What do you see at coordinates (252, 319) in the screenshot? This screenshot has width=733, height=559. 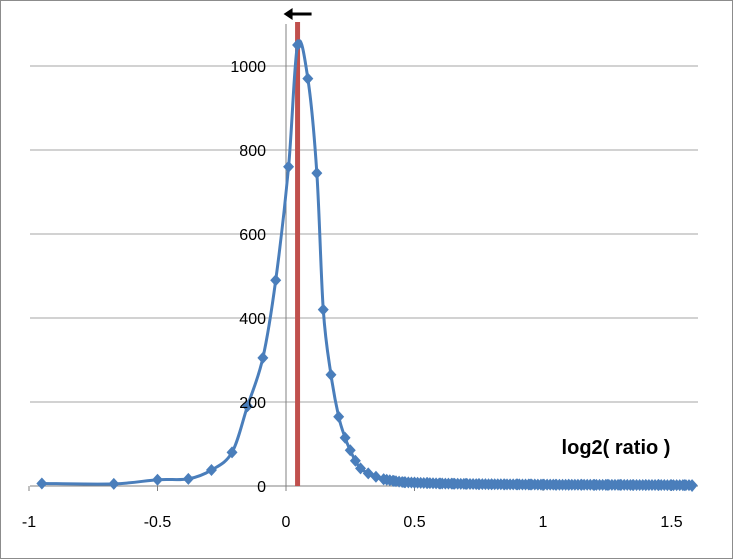 I see `y-tick-label-2: 400` at bounding box center [252, 319].